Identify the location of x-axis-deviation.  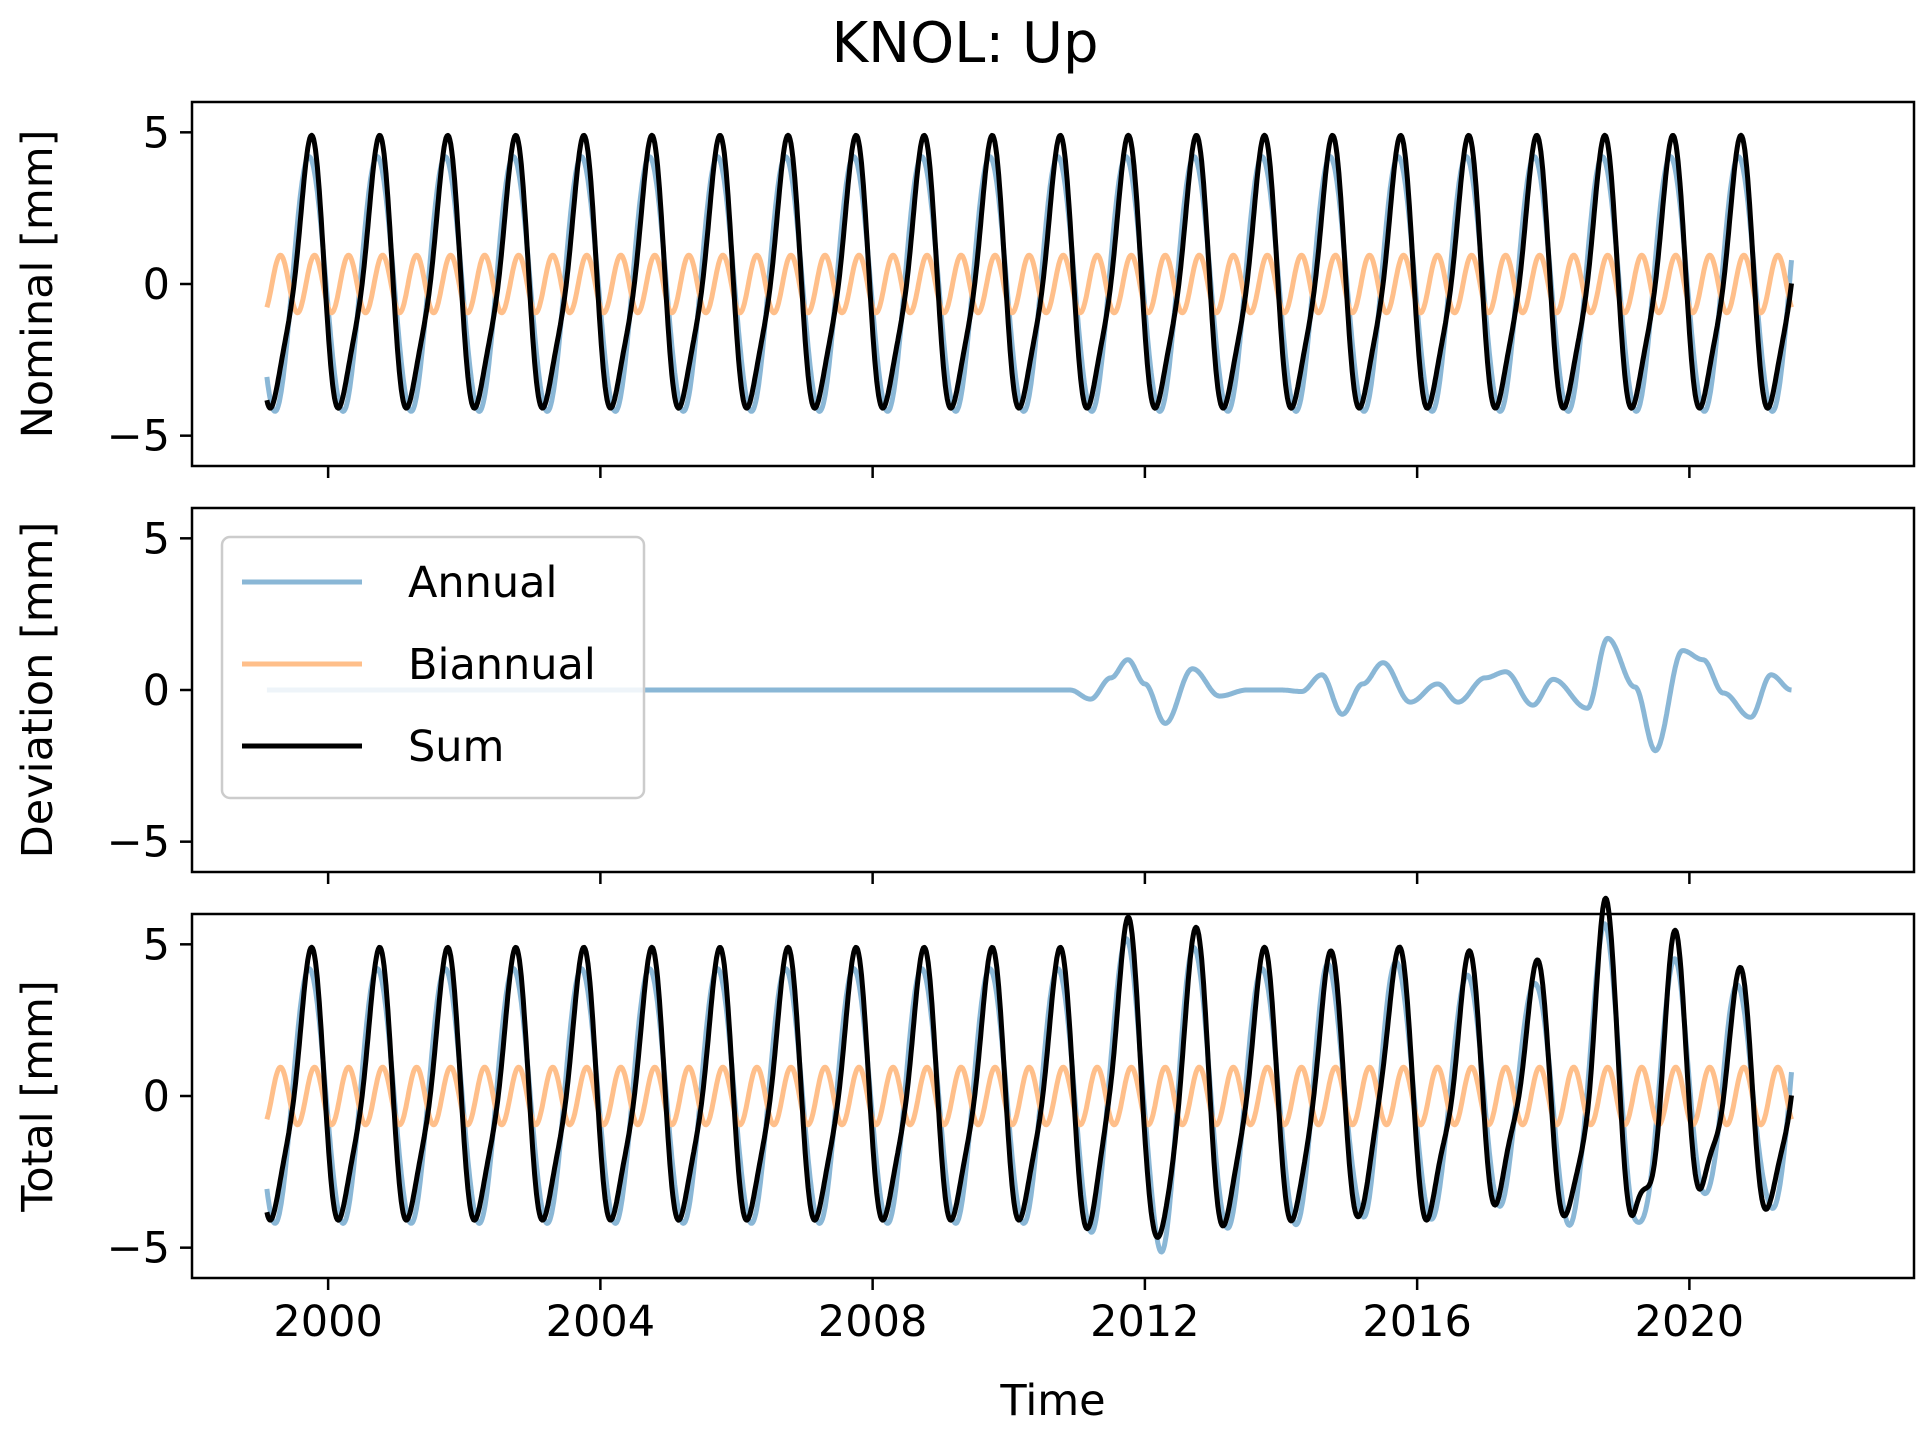
(1008, 878).